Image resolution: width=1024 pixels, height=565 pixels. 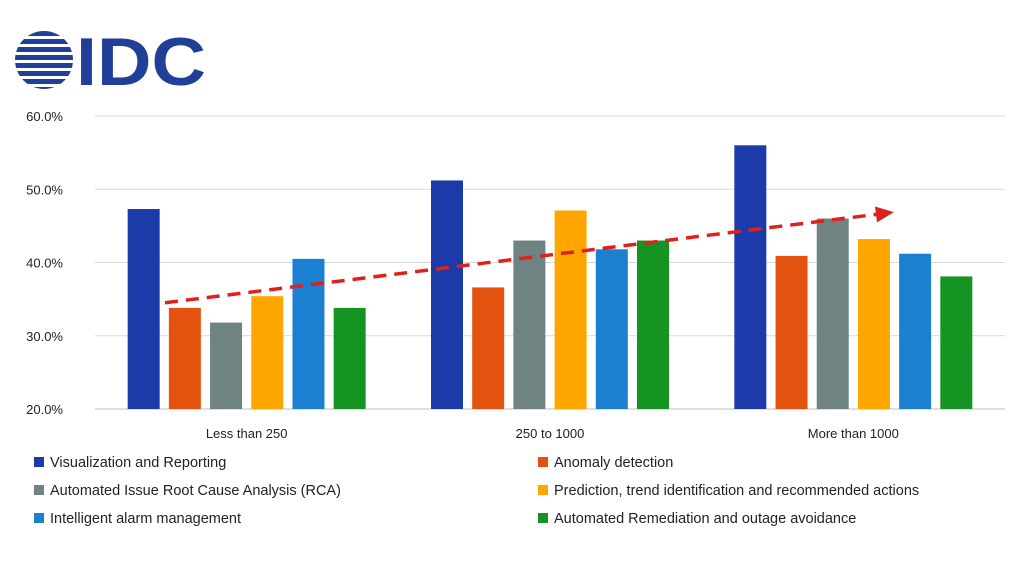 What do you see at coordinates (44, 116) in the screenshot?
I see `y-tick-label: 60.0%` at bounding box center [44, 116].